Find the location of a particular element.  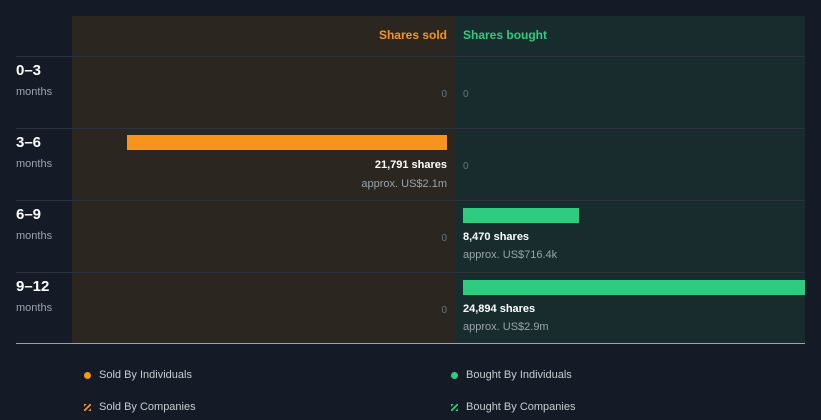

sold-shares-label: 21,791 shares is located at coordinates (410, 165).